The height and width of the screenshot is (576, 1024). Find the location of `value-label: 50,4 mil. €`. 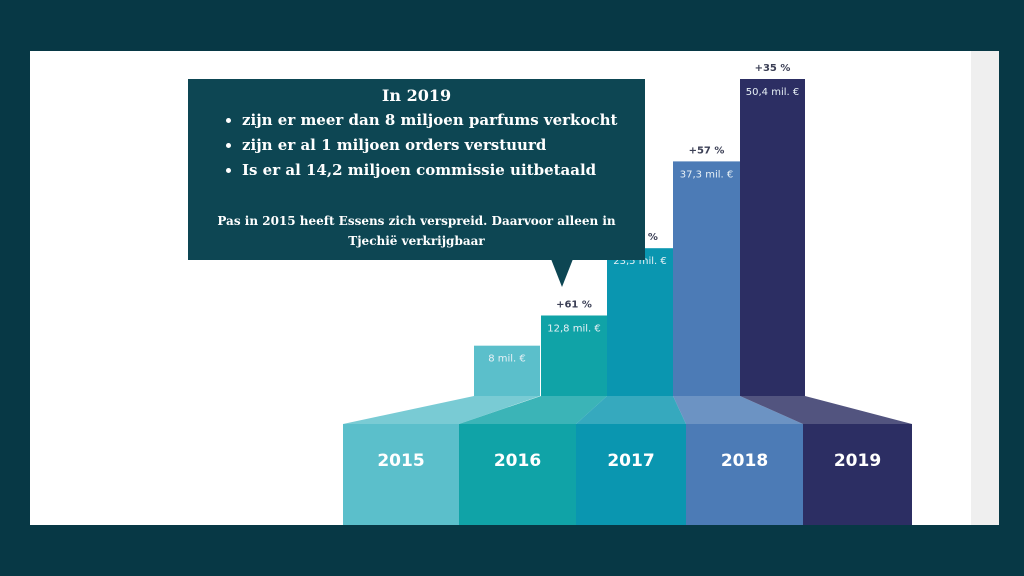

value-label: 50,4 mil. € is located at coordinates (772, 92).